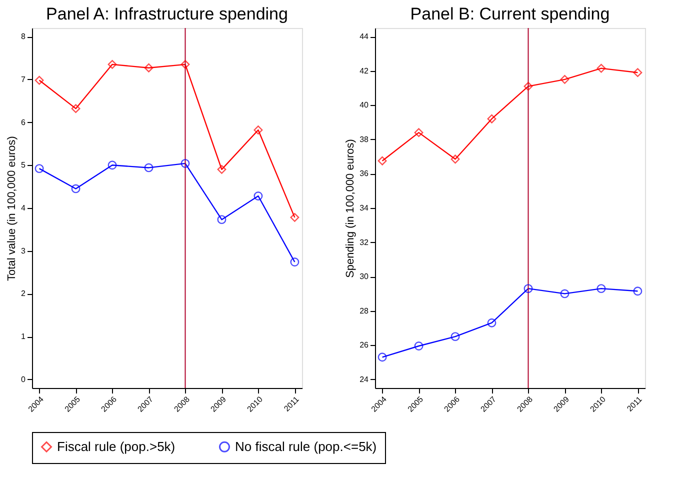  Describe the element at coordinates (365, 37) in the screenshot. I see `y-tick-label: 44` at that location.